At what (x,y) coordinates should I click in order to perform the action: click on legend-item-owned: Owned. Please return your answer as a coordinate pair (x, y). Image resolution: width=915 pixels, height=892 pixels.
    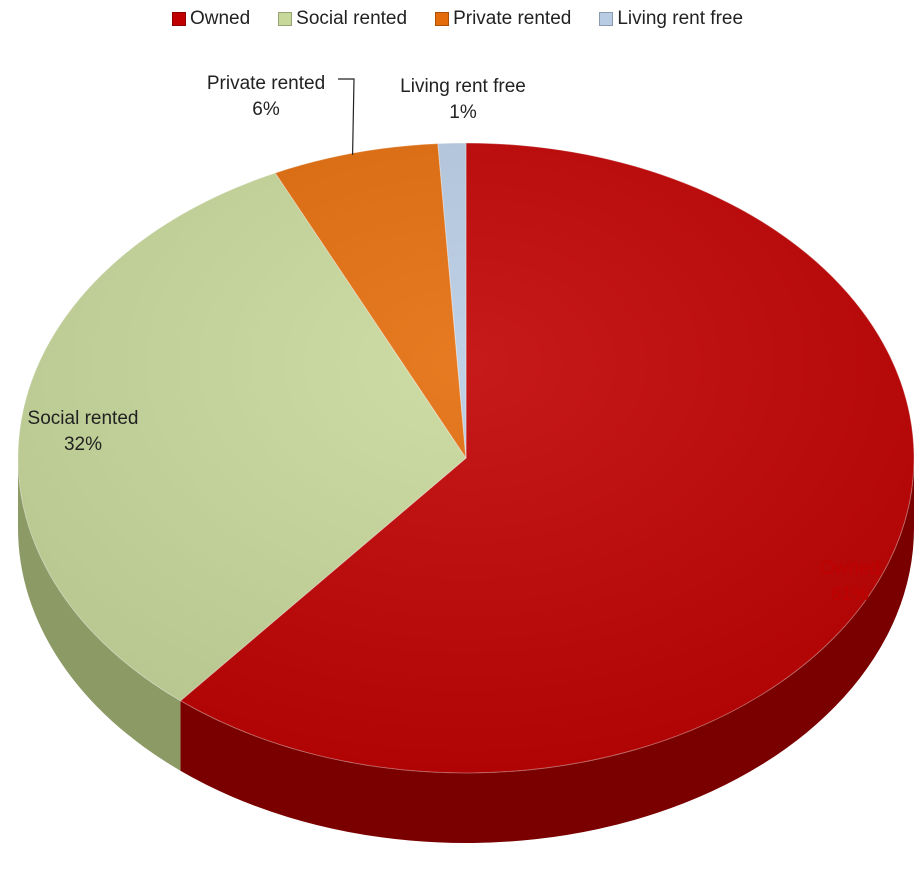
    Looking at the image, I should click on (211, 19).